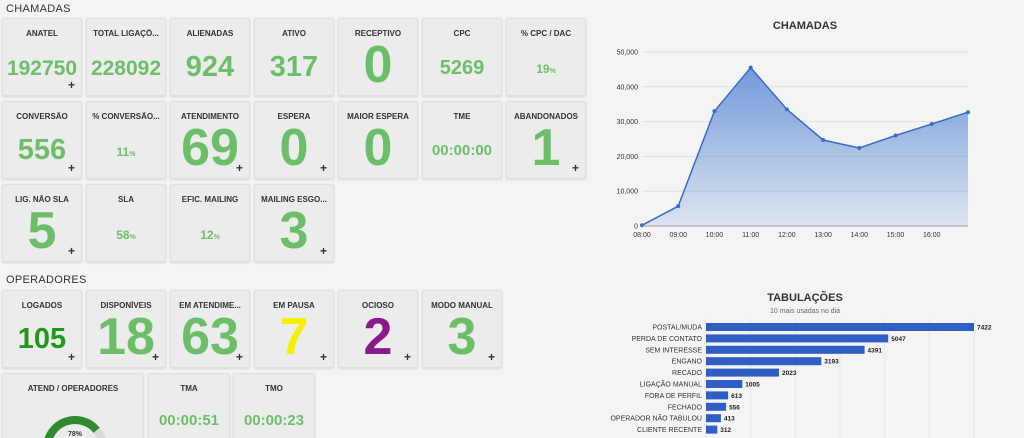 The height and width of the screenshot is (438, 1024). Describe the element at coordinates (189, 405) in the screenshot. I see `tile-tma: TMA 00:00:51` at that location.